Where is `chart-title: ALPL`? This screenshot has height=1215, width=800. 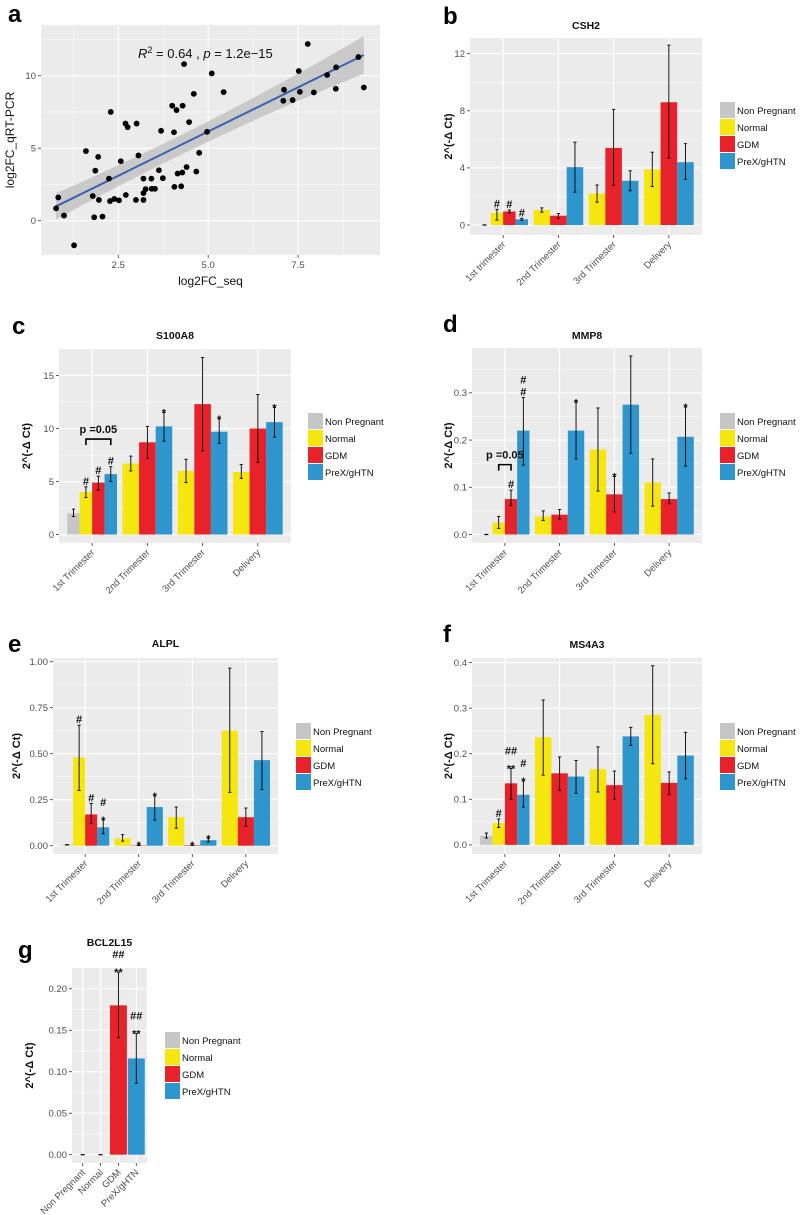 chart-title: ALPL is located at coordinates (166, 644).